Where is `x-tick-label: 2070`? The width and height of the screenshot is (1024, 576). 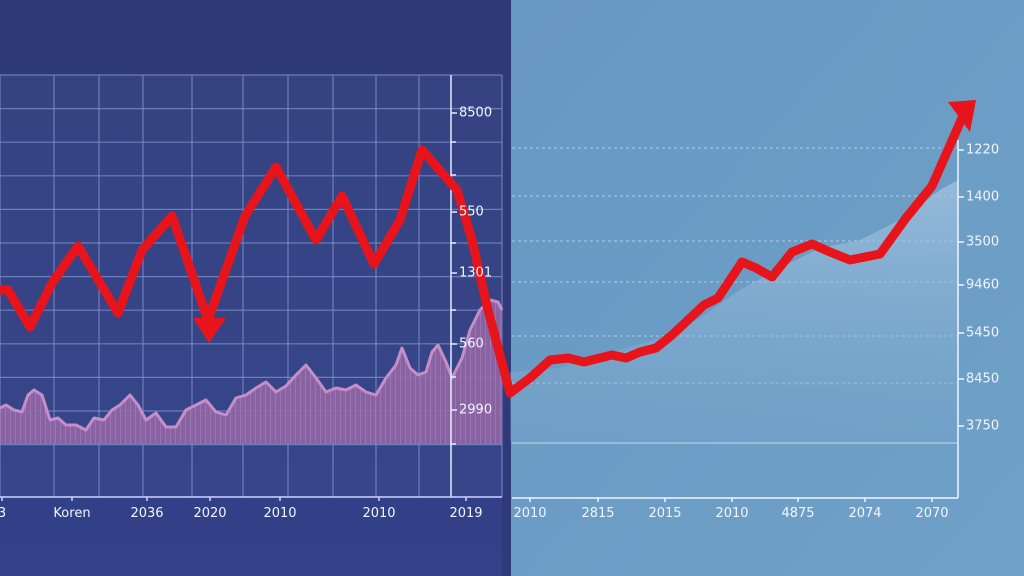 x-tick-label: 2070 is located at coordinates (932, 513).